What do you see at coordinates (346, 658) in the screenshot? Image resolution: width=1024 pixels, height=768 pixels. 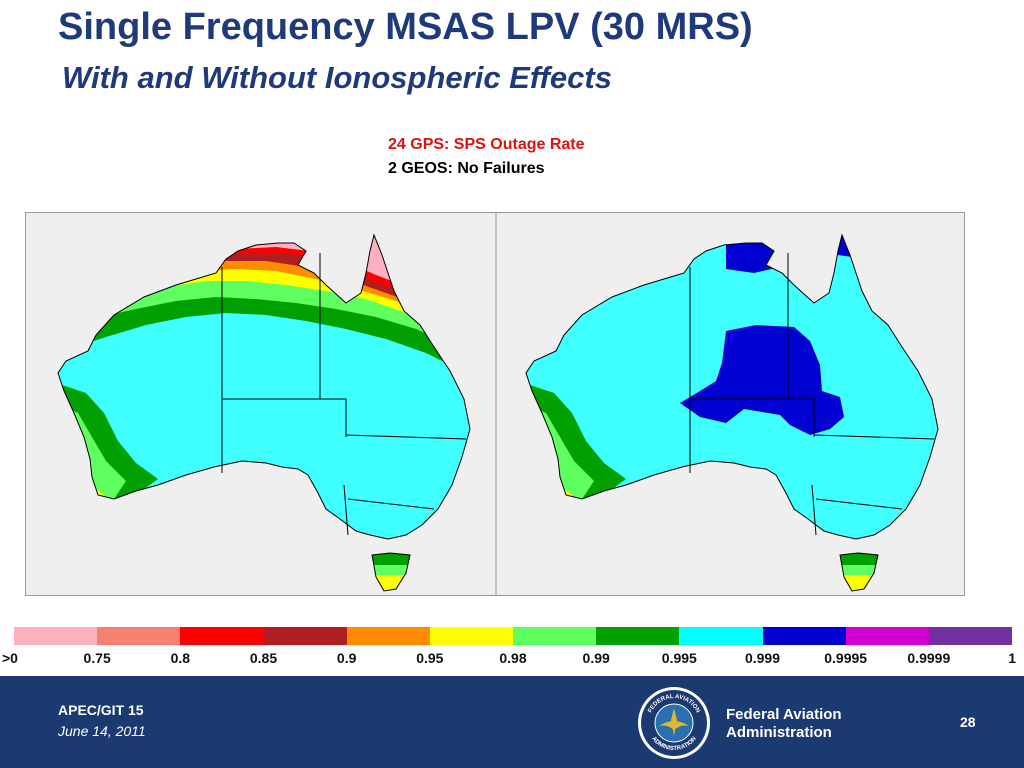 I see `scale-tick-label: 0.9` at bounding box center [346, 658].